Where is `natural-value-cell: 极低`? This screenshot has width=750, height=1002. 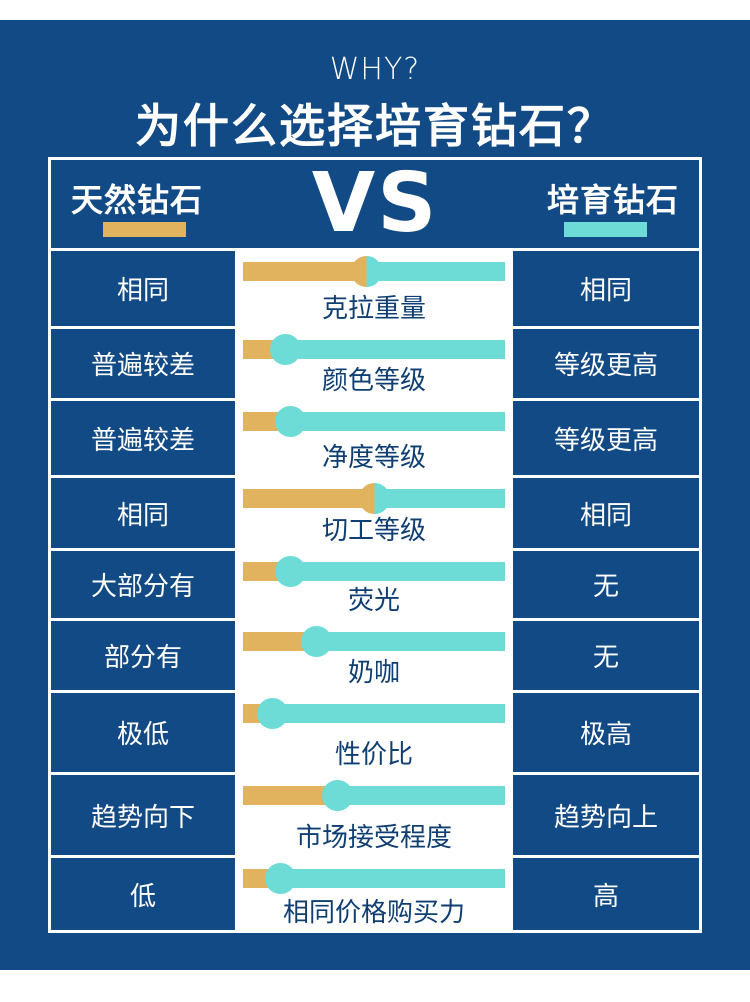
natural-value-cell: 极低 is located at coordinates (143, 732).